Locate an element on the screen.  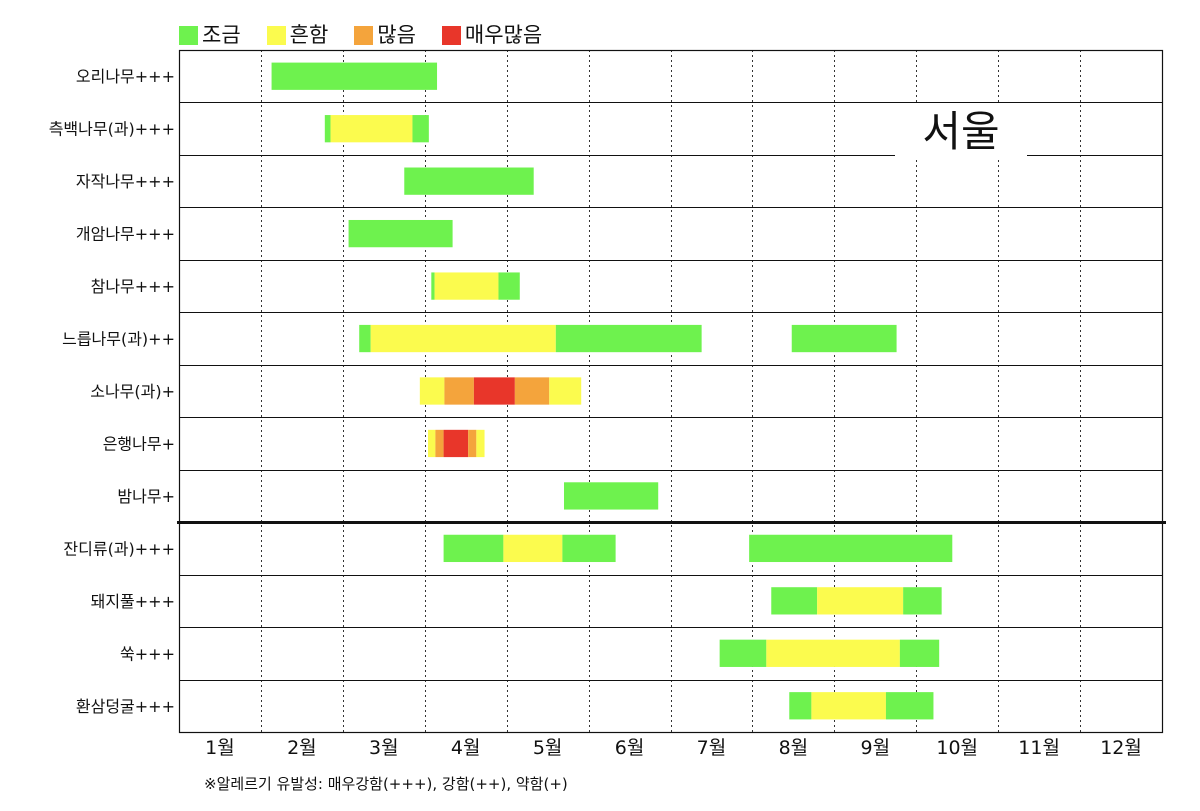
month-tick-label: 4월 is located at coordinates (466, 748).